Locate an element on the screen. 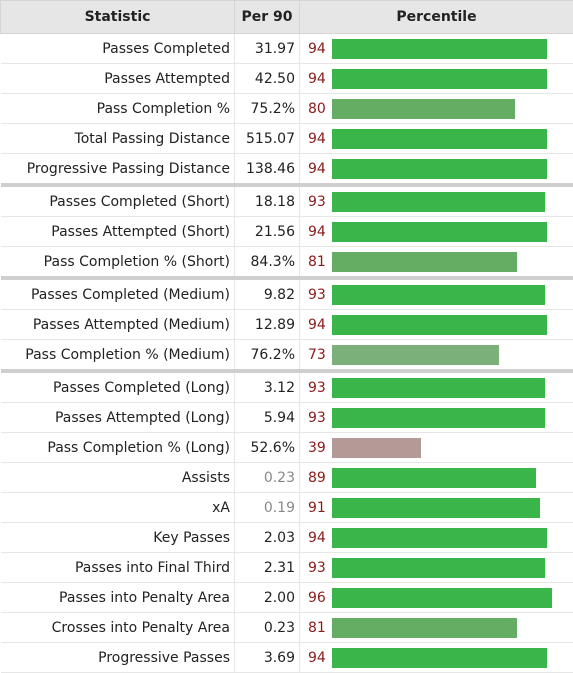  percentile-cell: 89 is located at coordinates (436, 477).